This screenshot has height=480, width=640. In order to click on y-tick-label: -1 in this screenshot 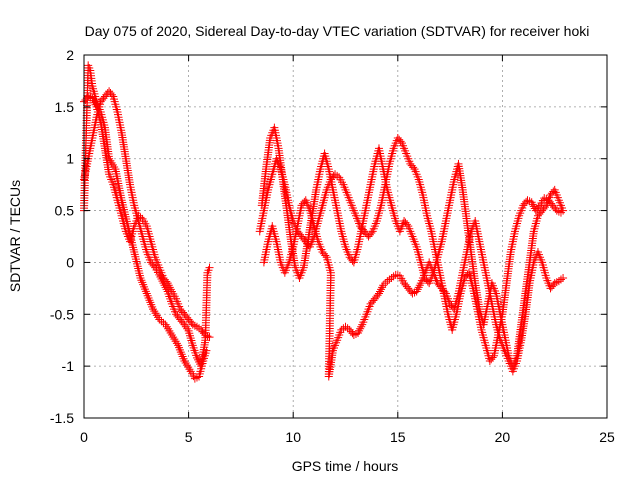, I will do `click(68, 366)`.